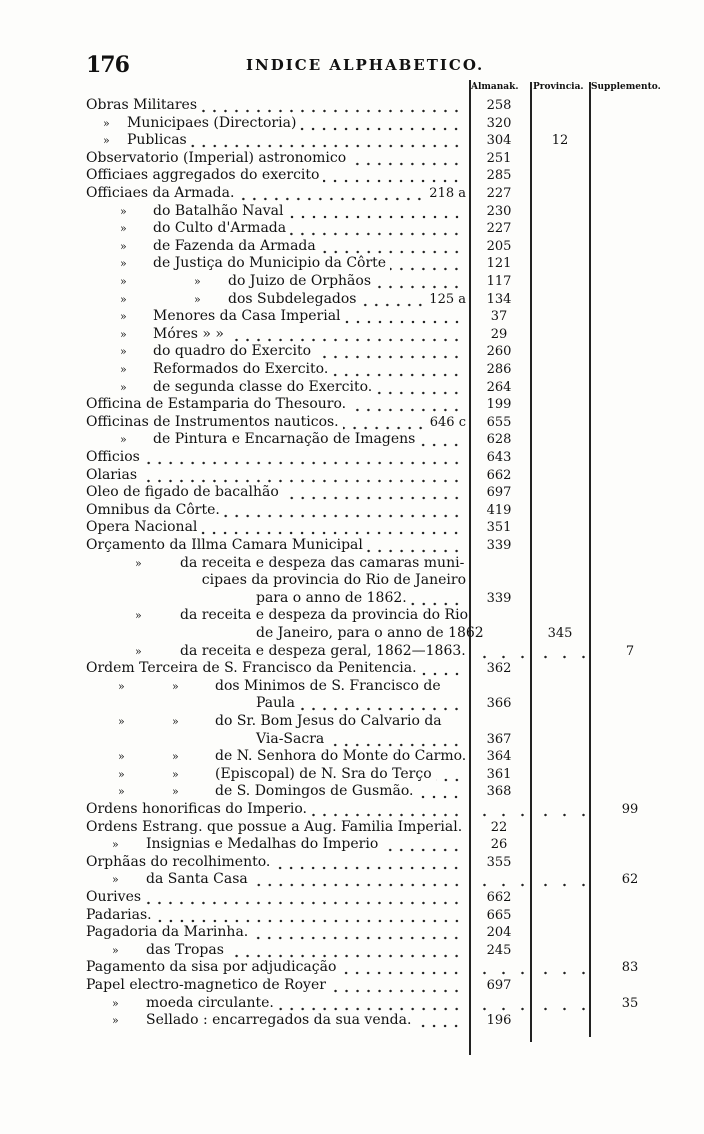 This screenshot has height=1134, width=704. What do you see at coordinates (630, 651) in the screenshot?
I see `supplemento-page: 7` at bounding box center [630, 651].